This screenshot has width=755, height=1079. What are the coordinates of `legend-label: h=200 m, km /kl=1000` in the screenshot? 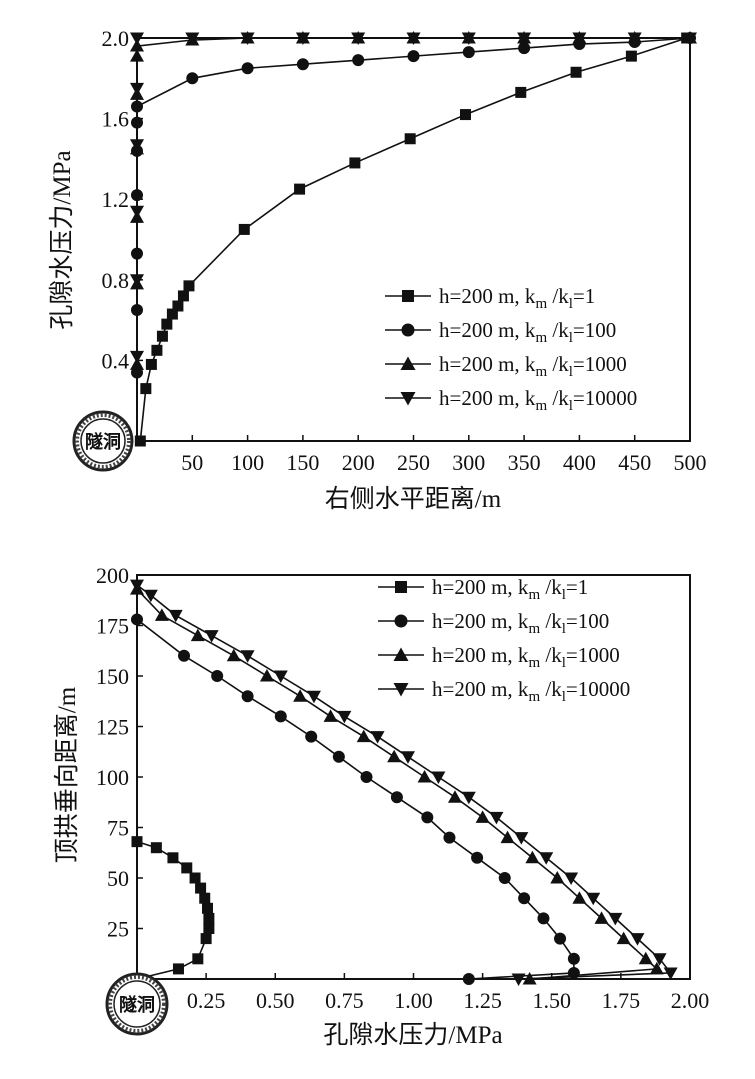 It's located at (526, 657).